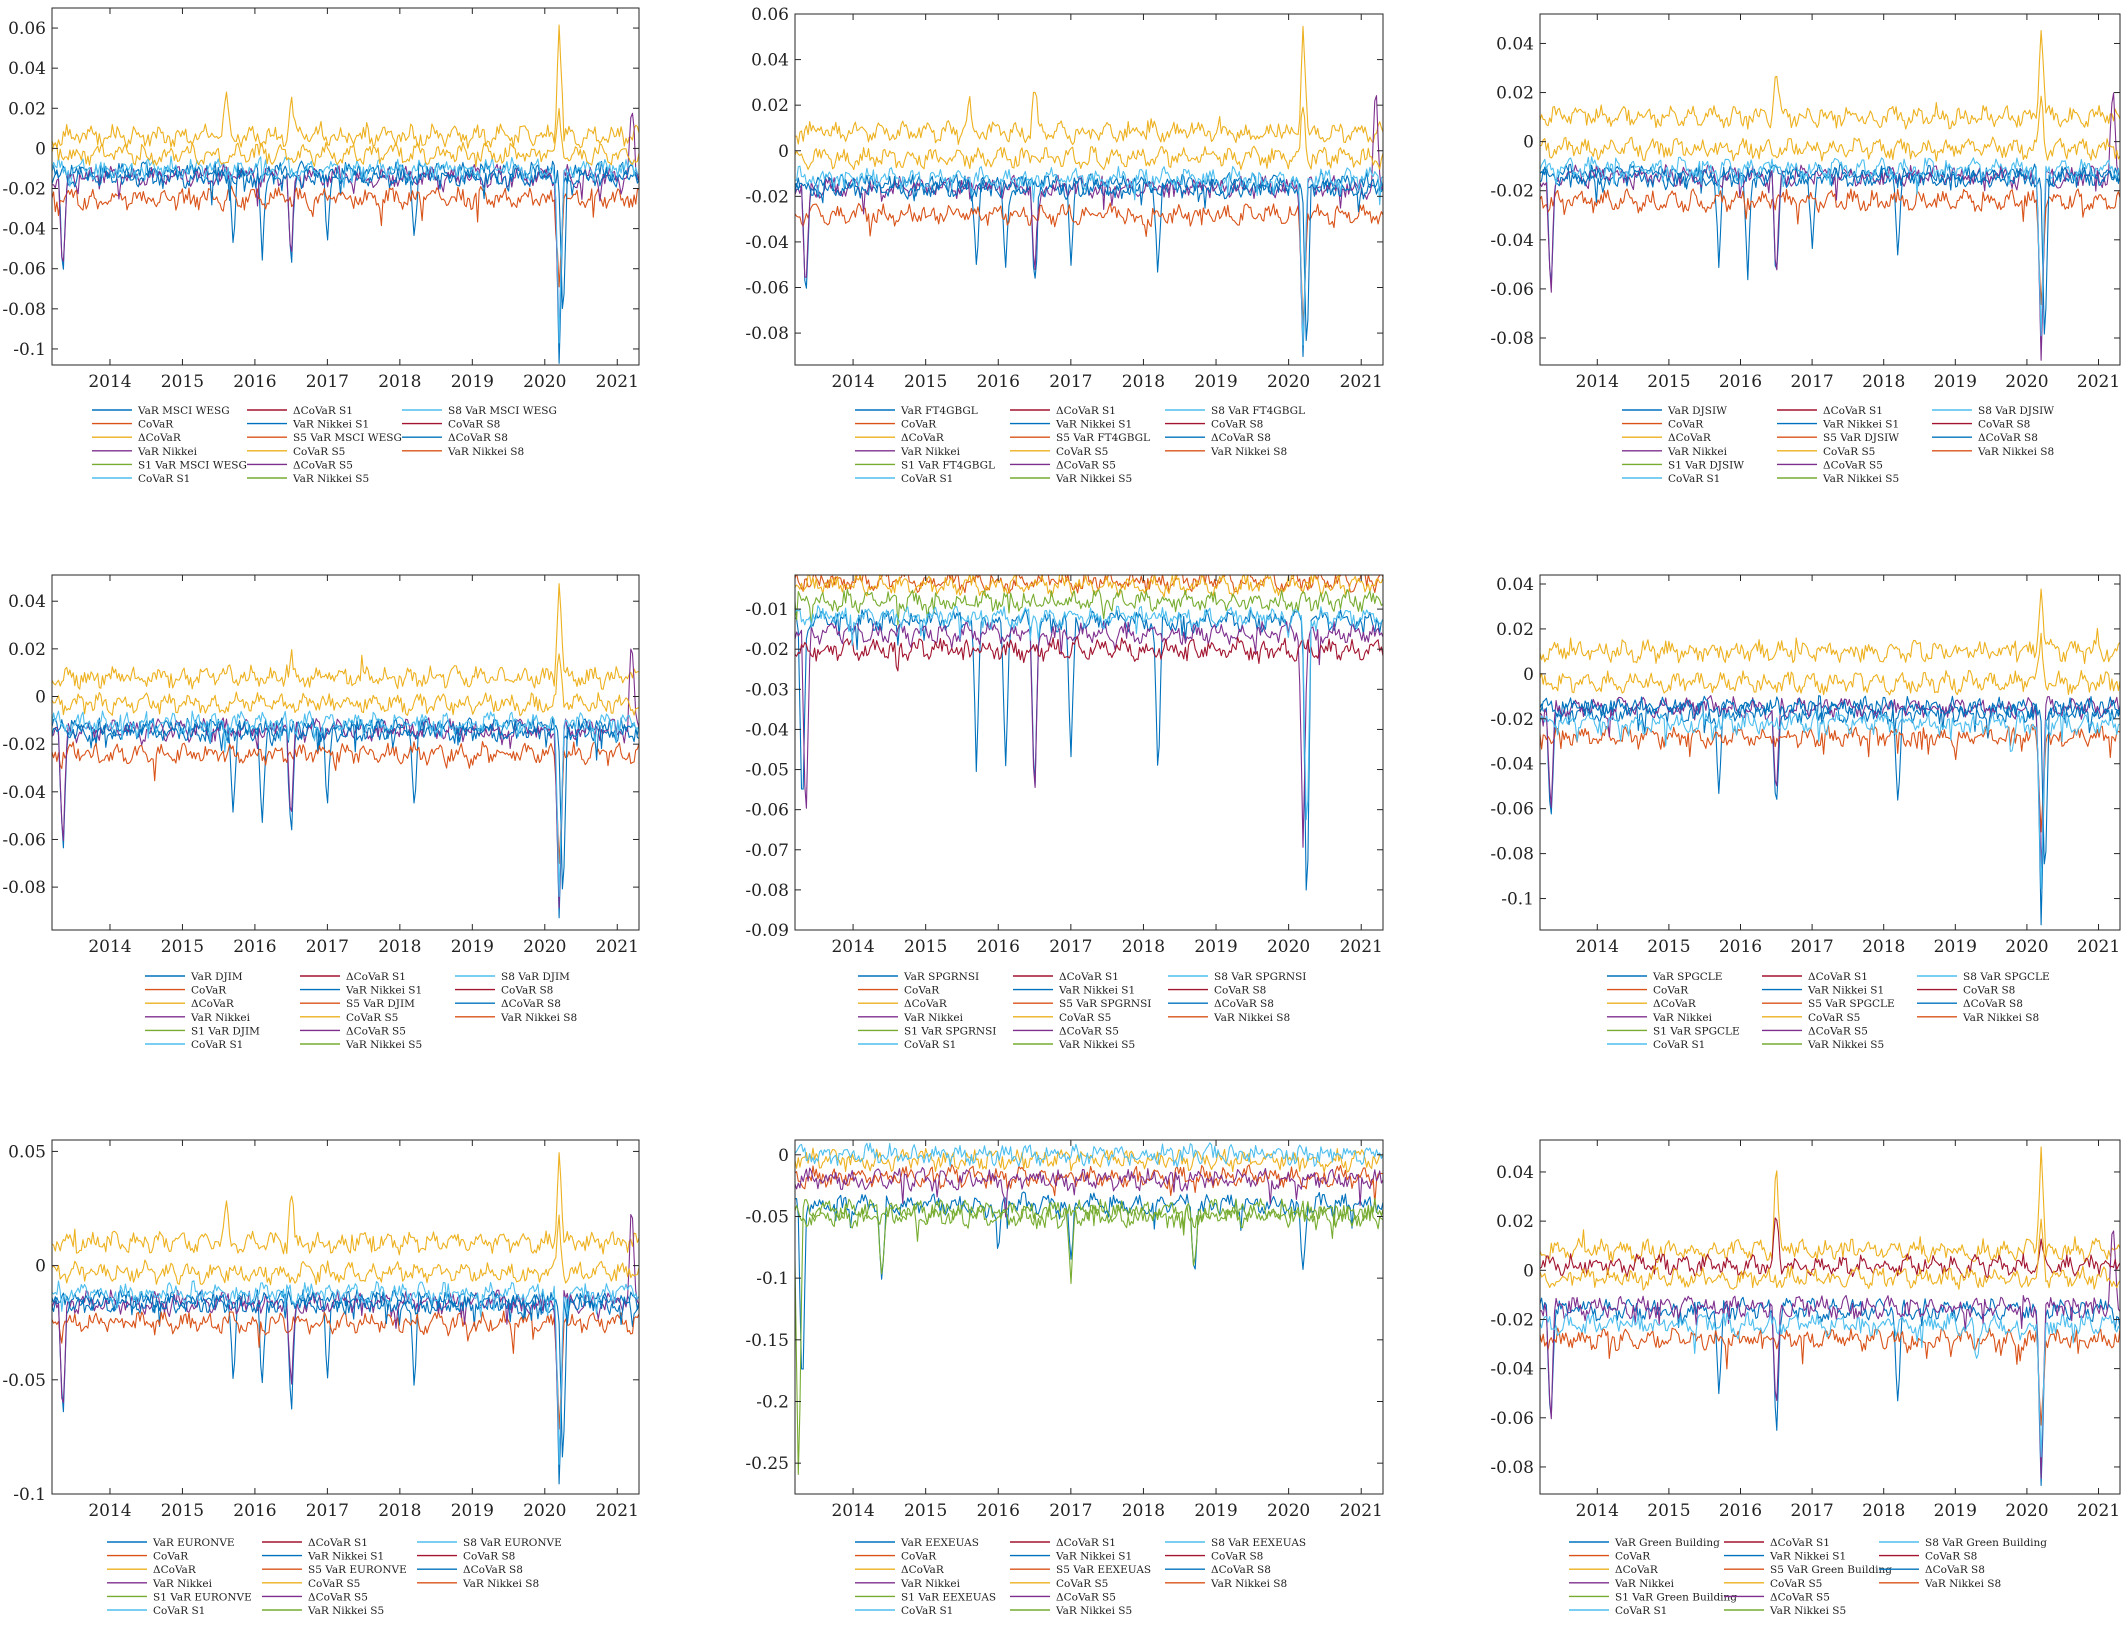  What do you see at coordinates (1251, 1018) in the screenshot?
I see `legend-entry: VaR Nikkei S8` at bounding box center [1251, 1018].